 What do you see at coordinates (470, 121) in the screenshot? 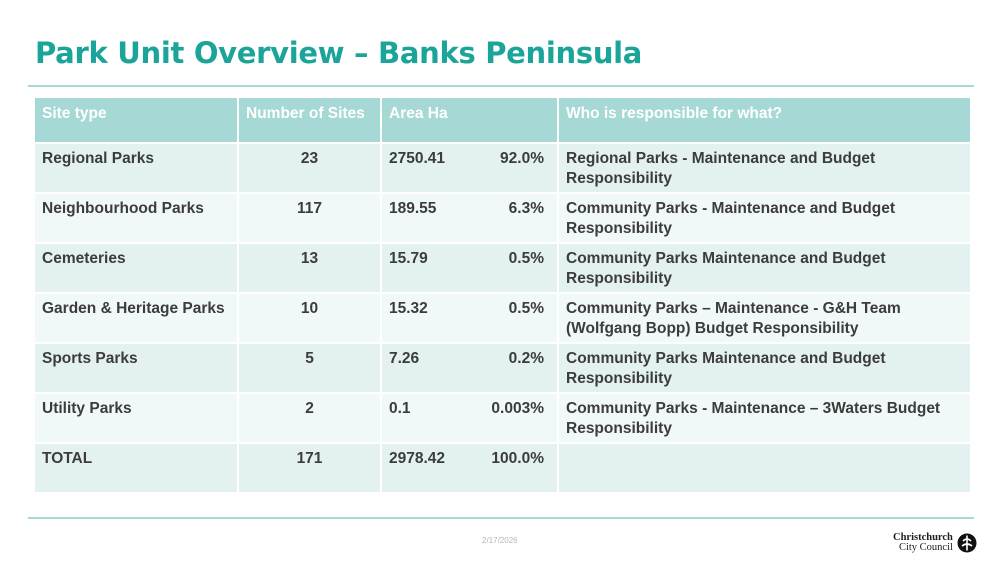
I see `header-area-ha: Area Ha` at bounding box center [470, 121].